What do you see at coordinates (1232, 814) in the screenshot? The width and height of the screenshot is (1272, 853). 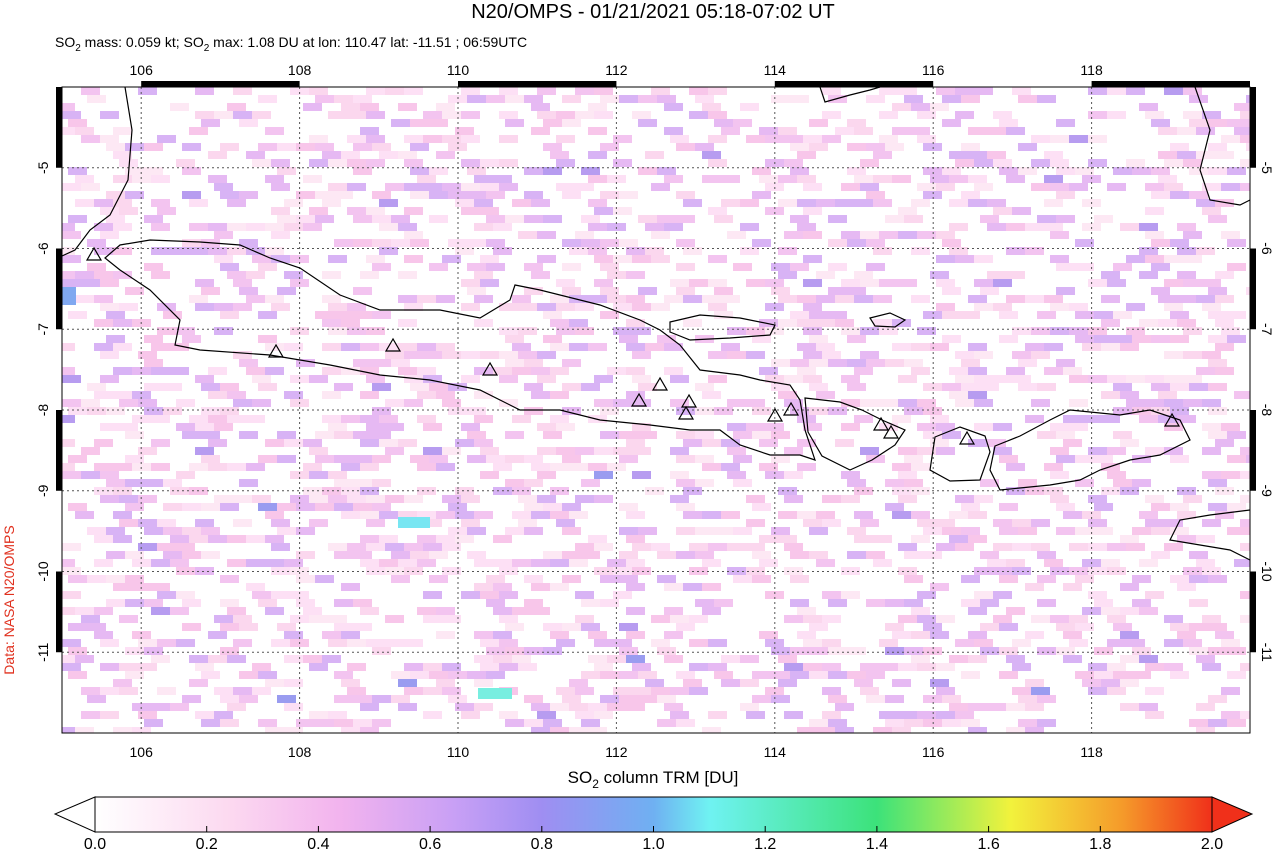 I see `colorbar-over` at bounding box center [1232, 814].